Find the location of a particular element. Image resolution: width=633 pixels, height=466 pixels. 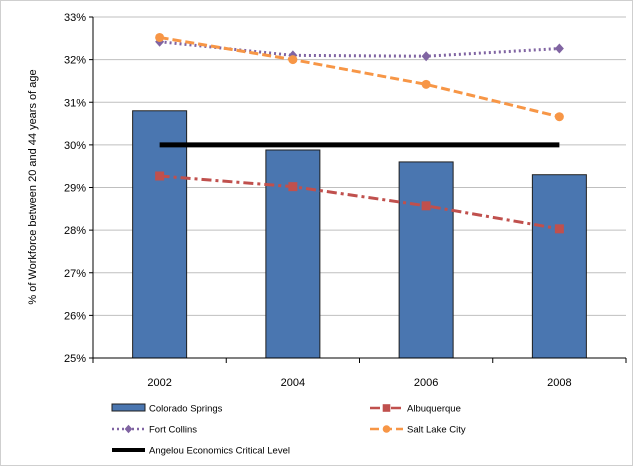

x-tick-label: 2008 is located at coordinates (559, 383).